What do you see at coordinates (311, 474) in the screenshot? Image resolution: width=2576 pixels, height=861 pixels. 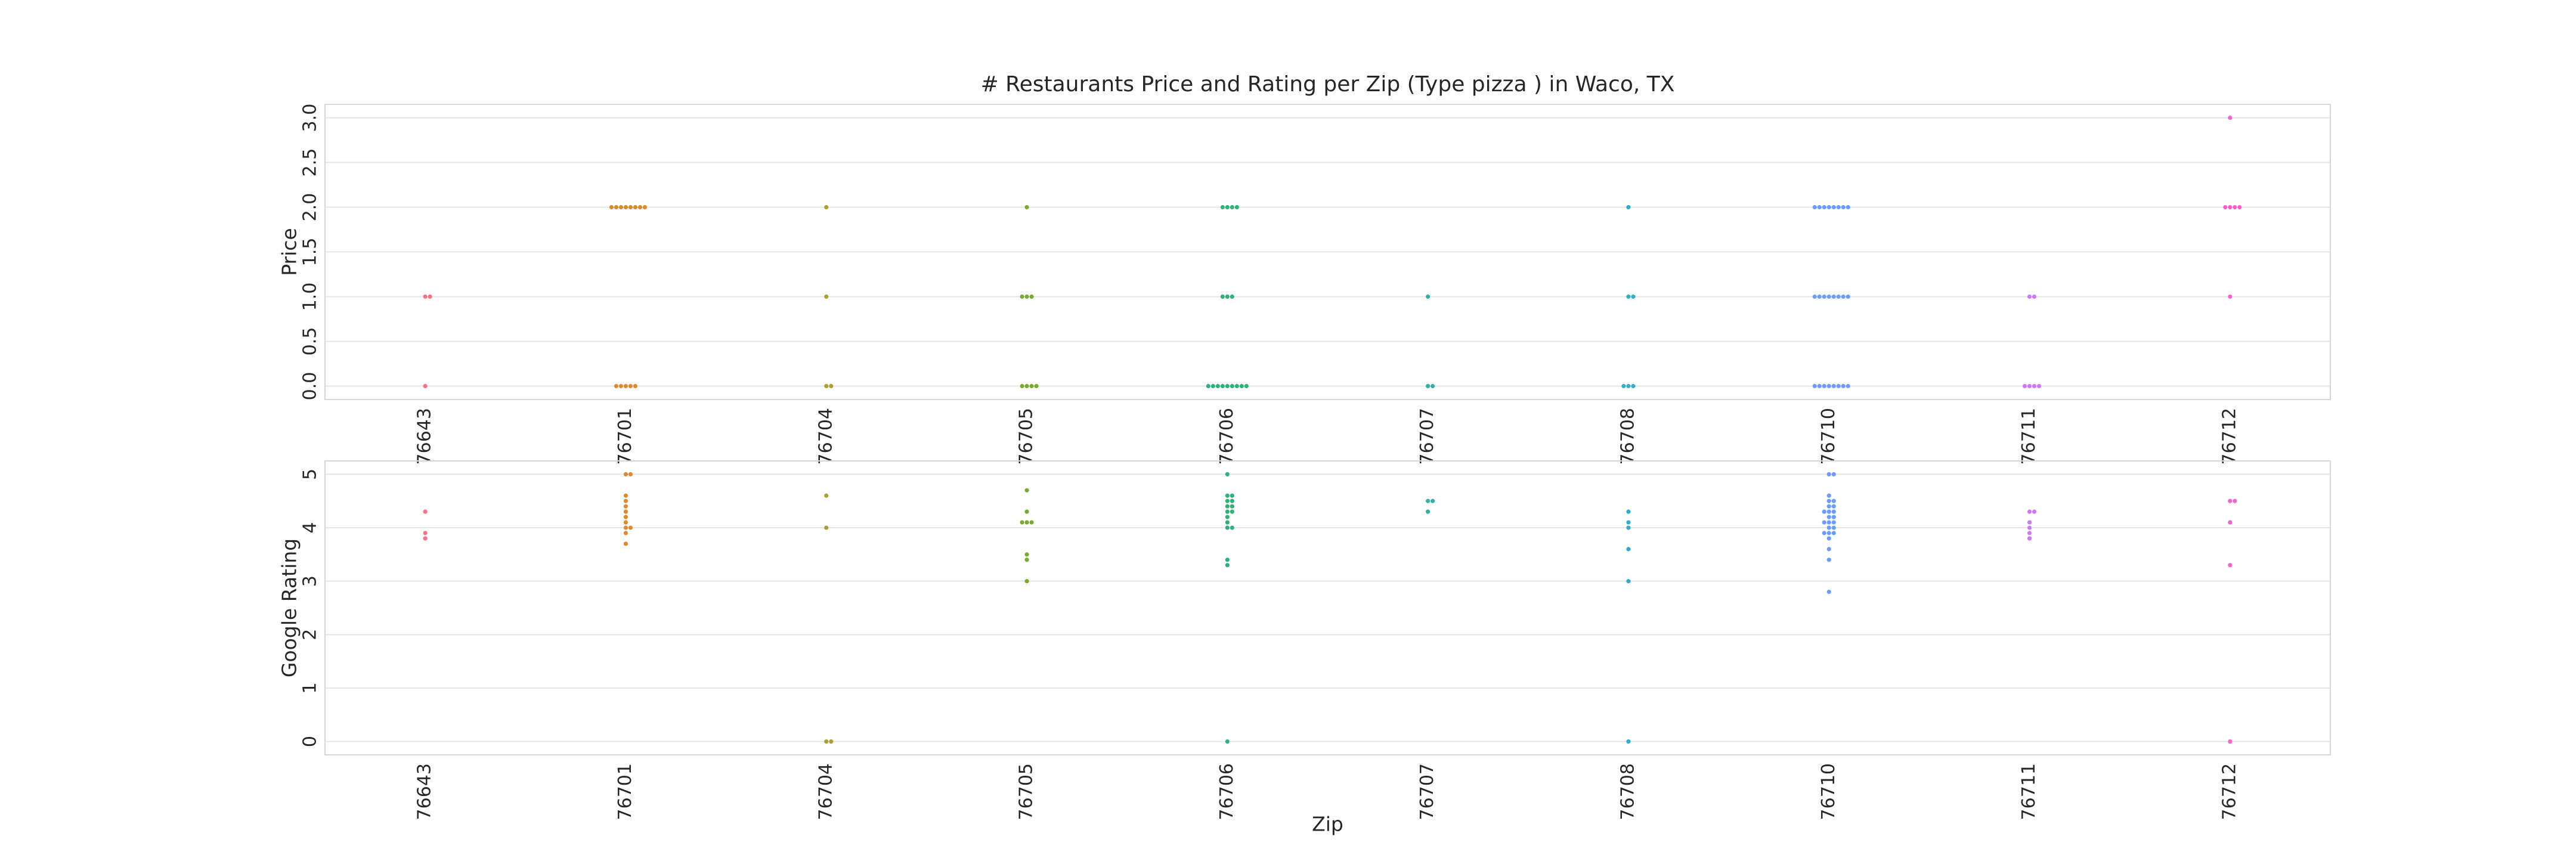 I see `y-tick-label: 5` at bounding box center [311, 474].